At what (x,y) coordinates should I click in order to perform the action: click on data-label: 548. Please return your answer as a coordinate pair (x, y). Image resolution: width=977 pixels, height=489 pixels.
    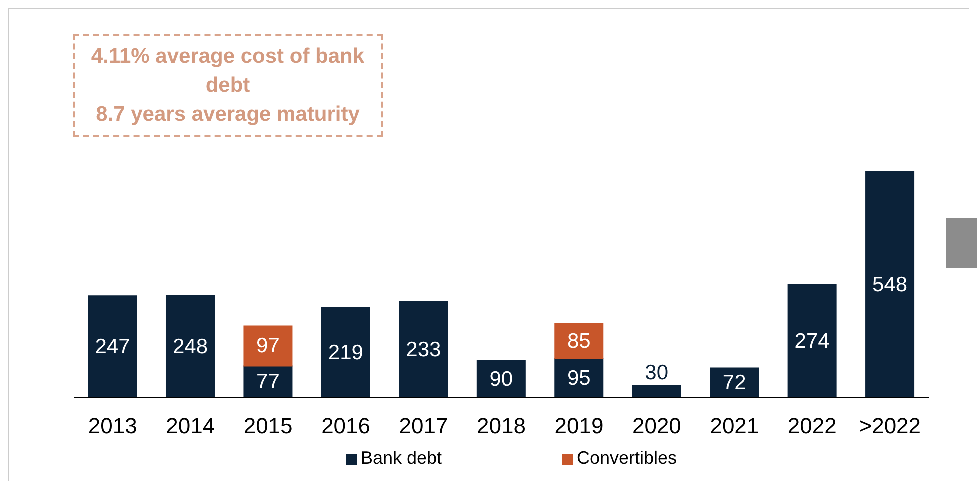
    Looking at the image, I should click on (890, 285).